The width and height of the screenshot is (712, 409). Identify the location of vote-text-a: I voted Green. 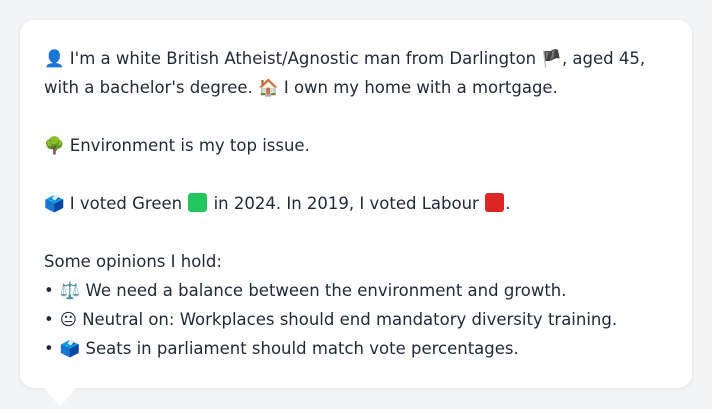
(126, 203).